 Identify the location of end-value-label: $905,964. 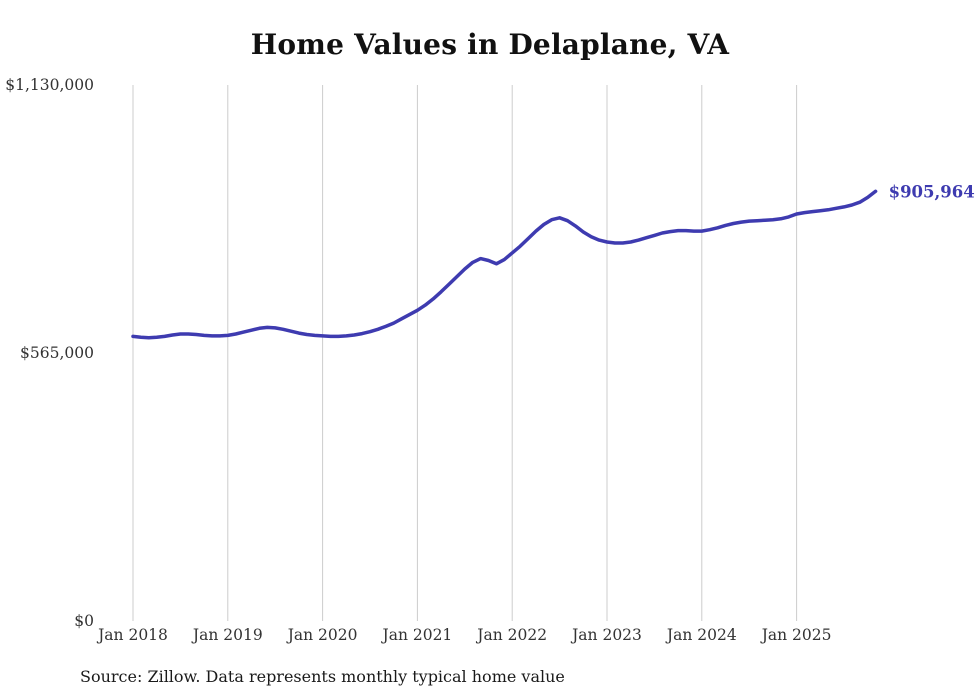
(932, 191).